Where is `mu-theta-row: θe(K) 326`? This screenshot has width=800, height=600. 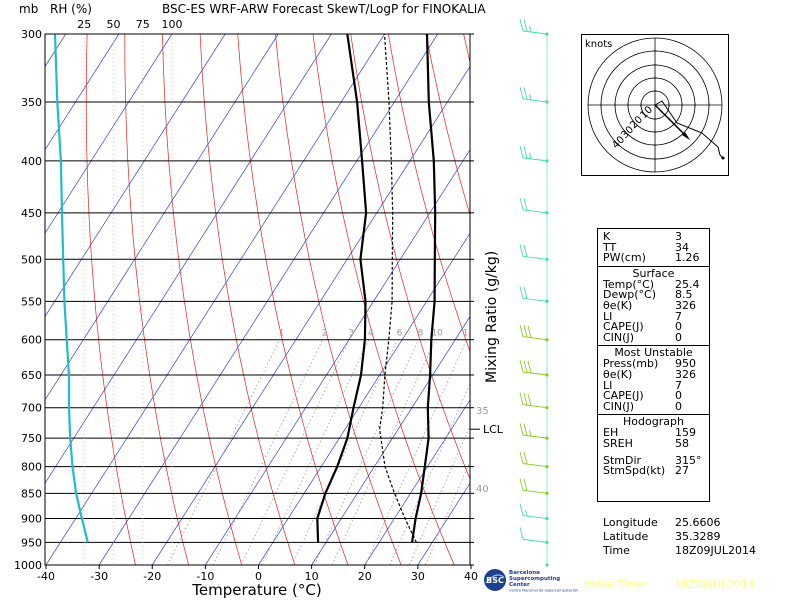 mu-theta-row: θe(K) 326 is located at coordinates (649, 374).